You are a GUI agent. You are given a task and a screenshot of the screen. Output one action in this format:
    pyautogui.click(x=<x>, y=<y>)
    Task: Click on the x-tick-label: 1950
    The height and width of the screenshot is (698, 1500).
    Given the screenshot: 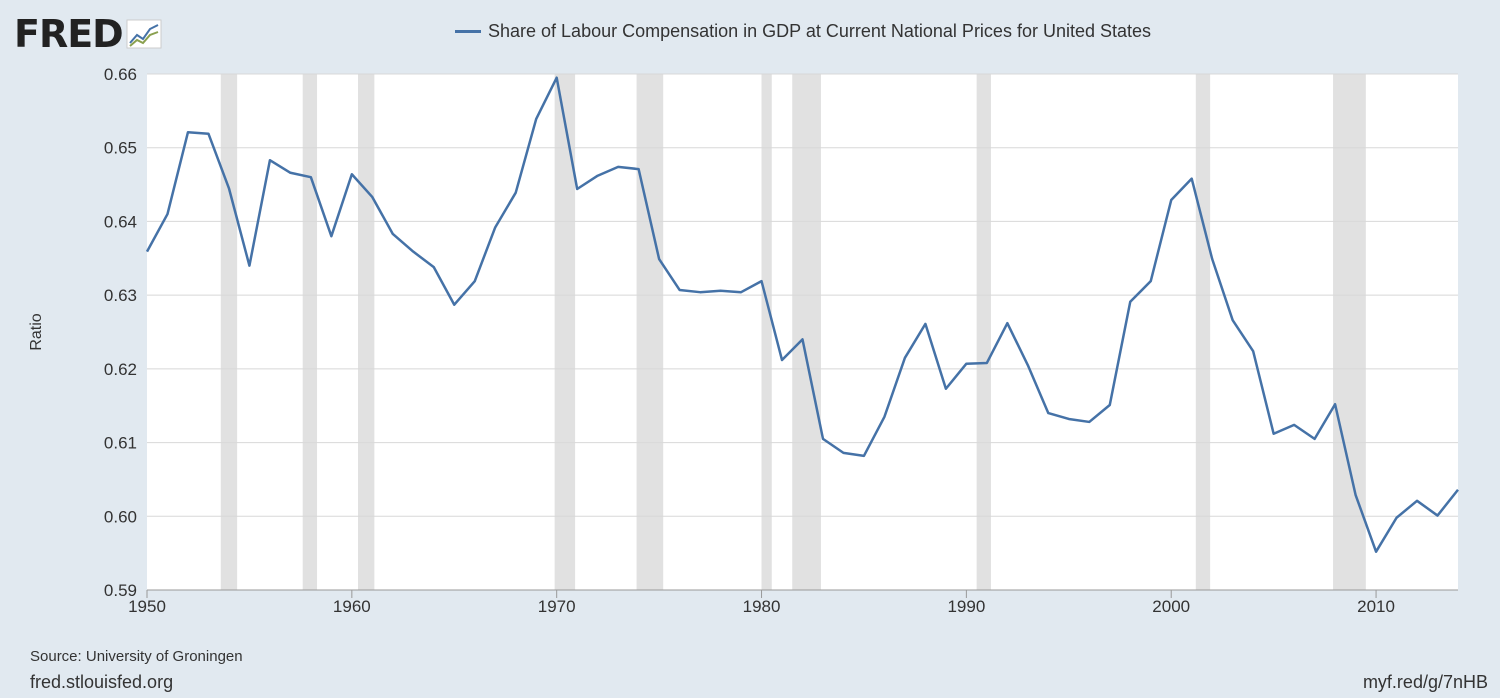 What is the action you would take?
    pyautogui.click(x=147, y=606)
    